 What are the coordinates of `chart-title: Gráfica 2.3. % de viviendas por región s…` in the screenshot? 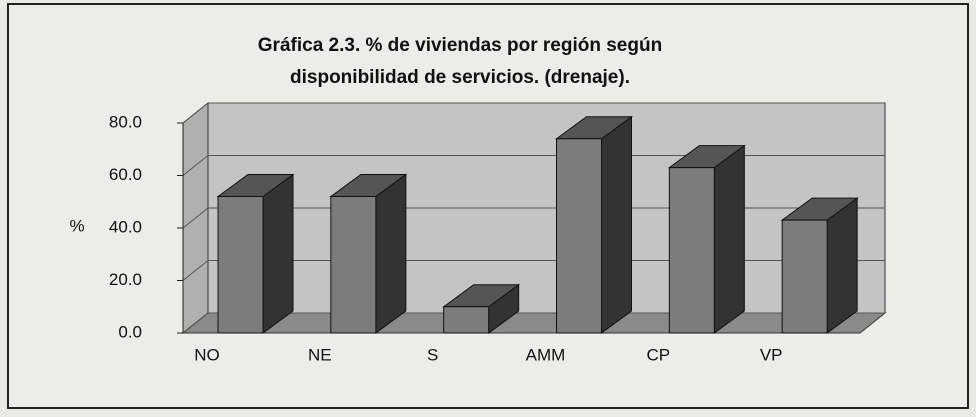 It's located at (460, 45).